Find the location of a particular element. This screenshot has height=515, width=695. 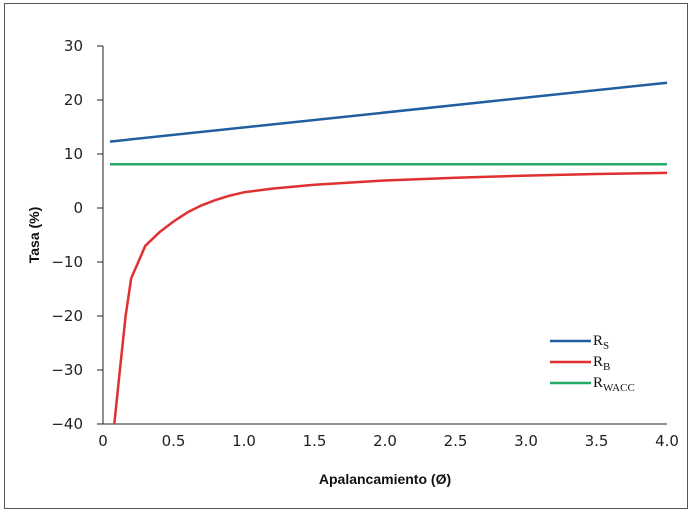

legend-label-rb: RB is located at coordinates (601, 363).